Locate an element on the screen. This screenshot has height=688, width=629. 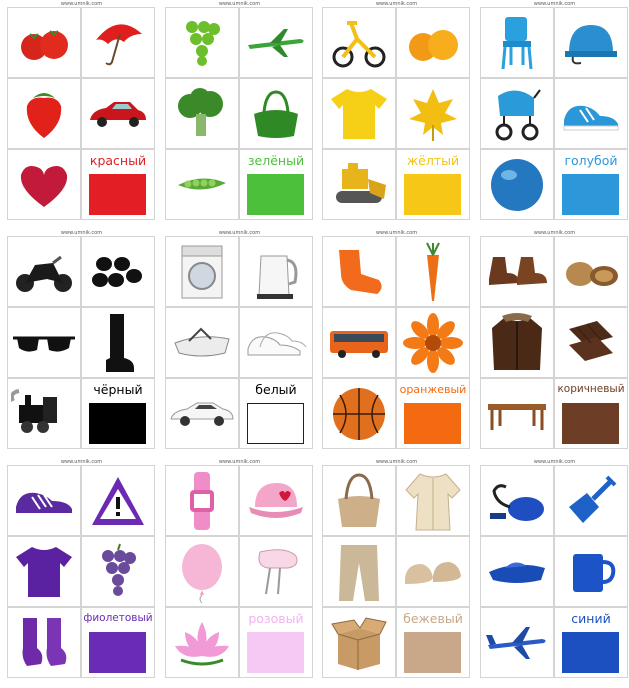
color-cell: голубой is located at coordinates (591, 184).